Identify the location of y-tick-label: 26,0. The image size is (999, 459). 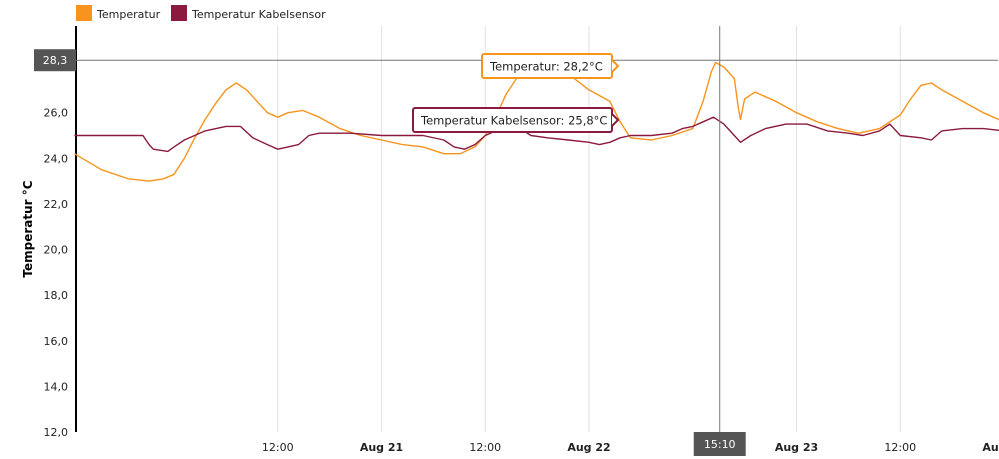
(56, 113).